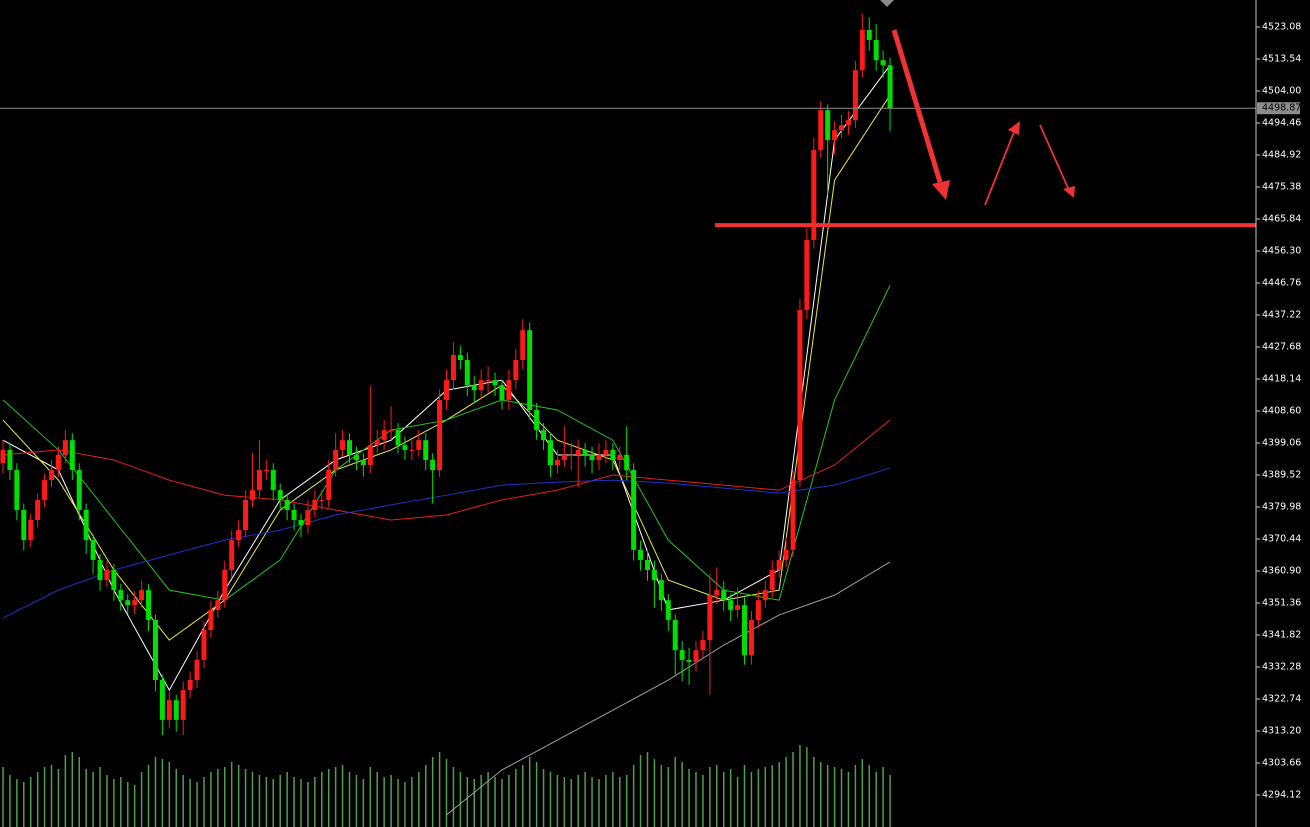  Describe the element at coordinates (1054, 156) in the screenshot. I see `arrow-down-small` at that location.